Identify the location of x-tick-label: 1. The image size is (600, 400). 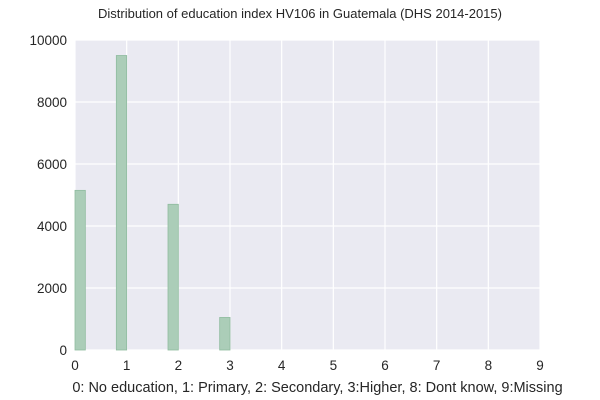
(127, 365).